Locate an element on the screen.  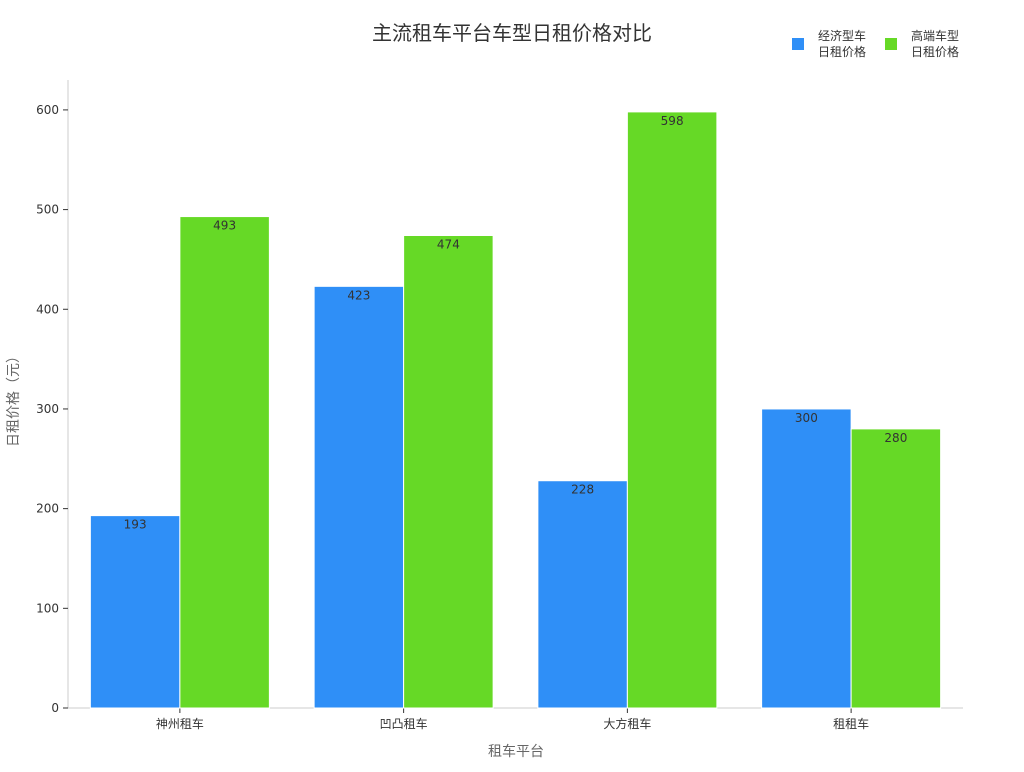
legend-label-line: 高端车型 is located at coordinates (935, 35).